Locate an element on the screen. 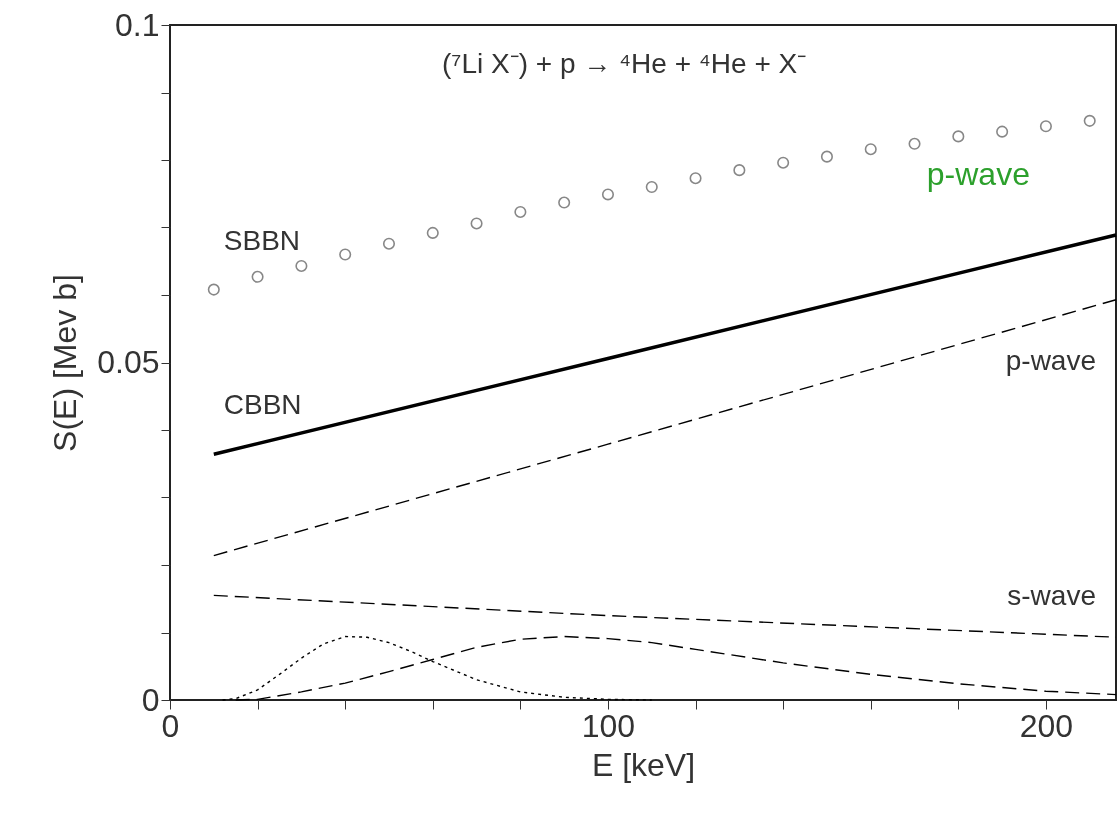 This screenshot has width=1120, height=820. y-axis-title: S(E) [Mev b] is located at coordinates (65, 363).